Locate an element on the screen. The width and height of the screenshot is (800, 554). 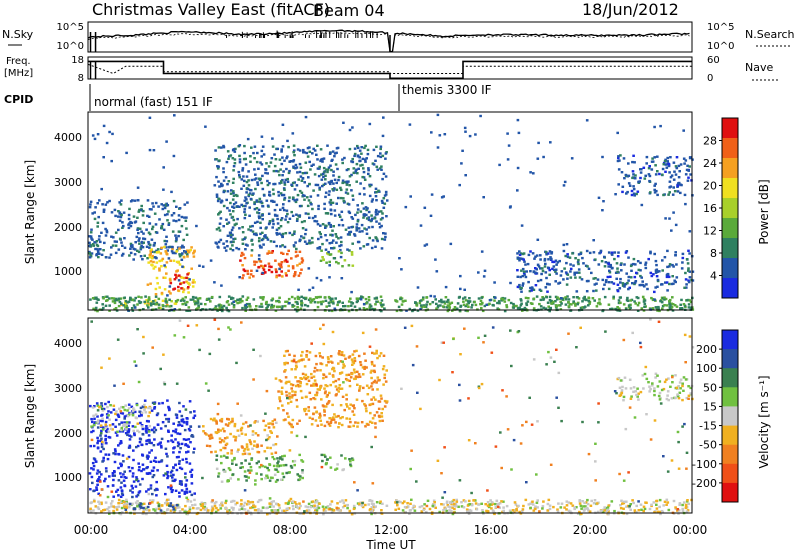
cpid-label: CPID is located at coordinates (18, 99).